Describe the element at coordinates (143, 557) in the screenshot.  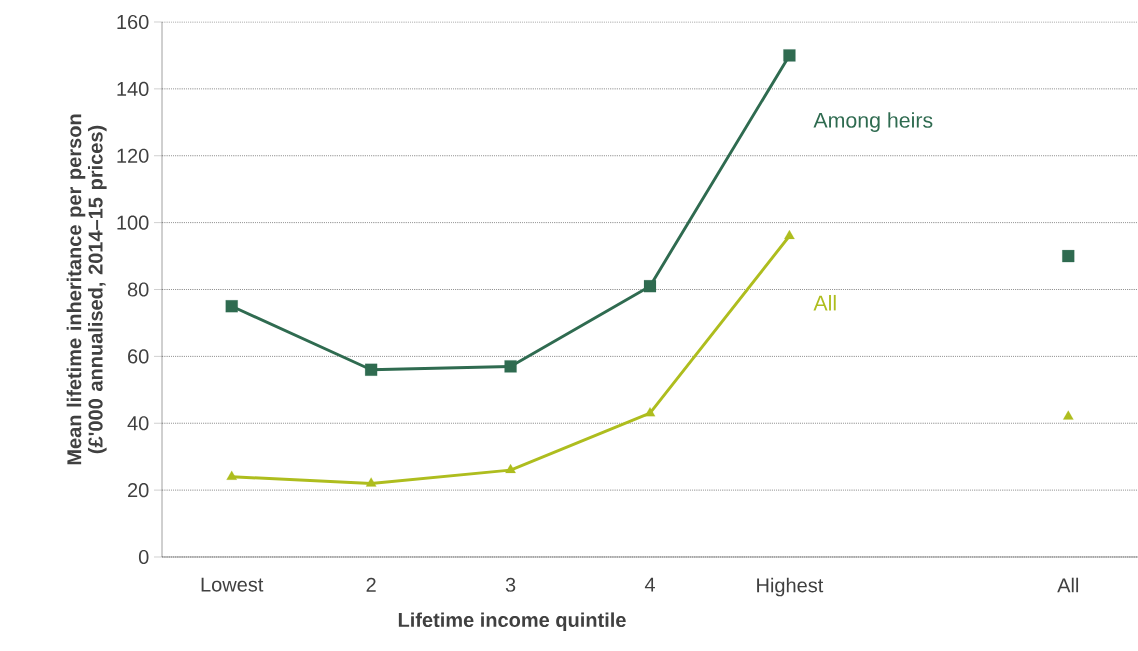
I see `y-tick-label: 0` at that location.